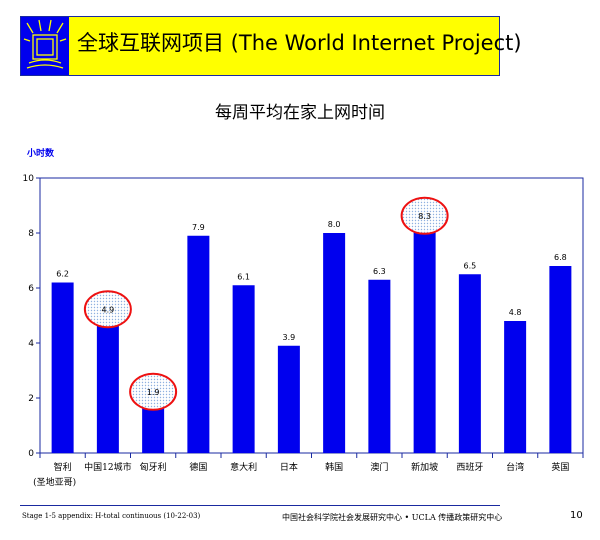 The width and height of the screenshot is (600, 540). Describe the element at coordinates (300, 113) in the screenshot. I see `chart-title: 每周平均在家上网时间` at that location.